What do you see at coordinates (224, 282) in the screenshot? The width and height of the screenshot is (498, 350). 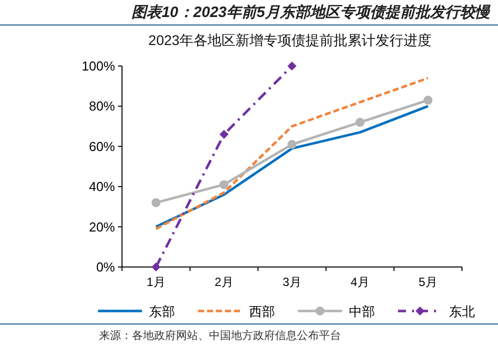 I see `x-tick-label: 2月` at bounding box center [224, 282].